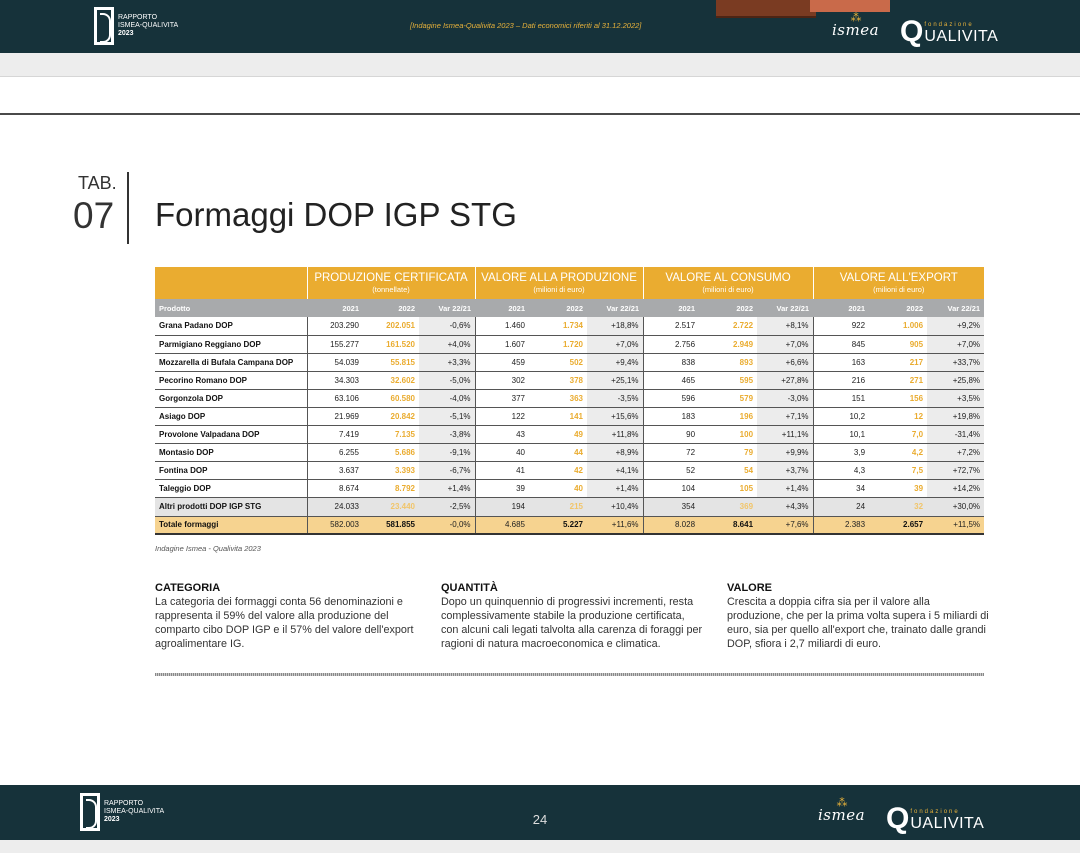 The image size is (1080, 853). I want to click on variation-cell: +9,9%, so click(785, 453).